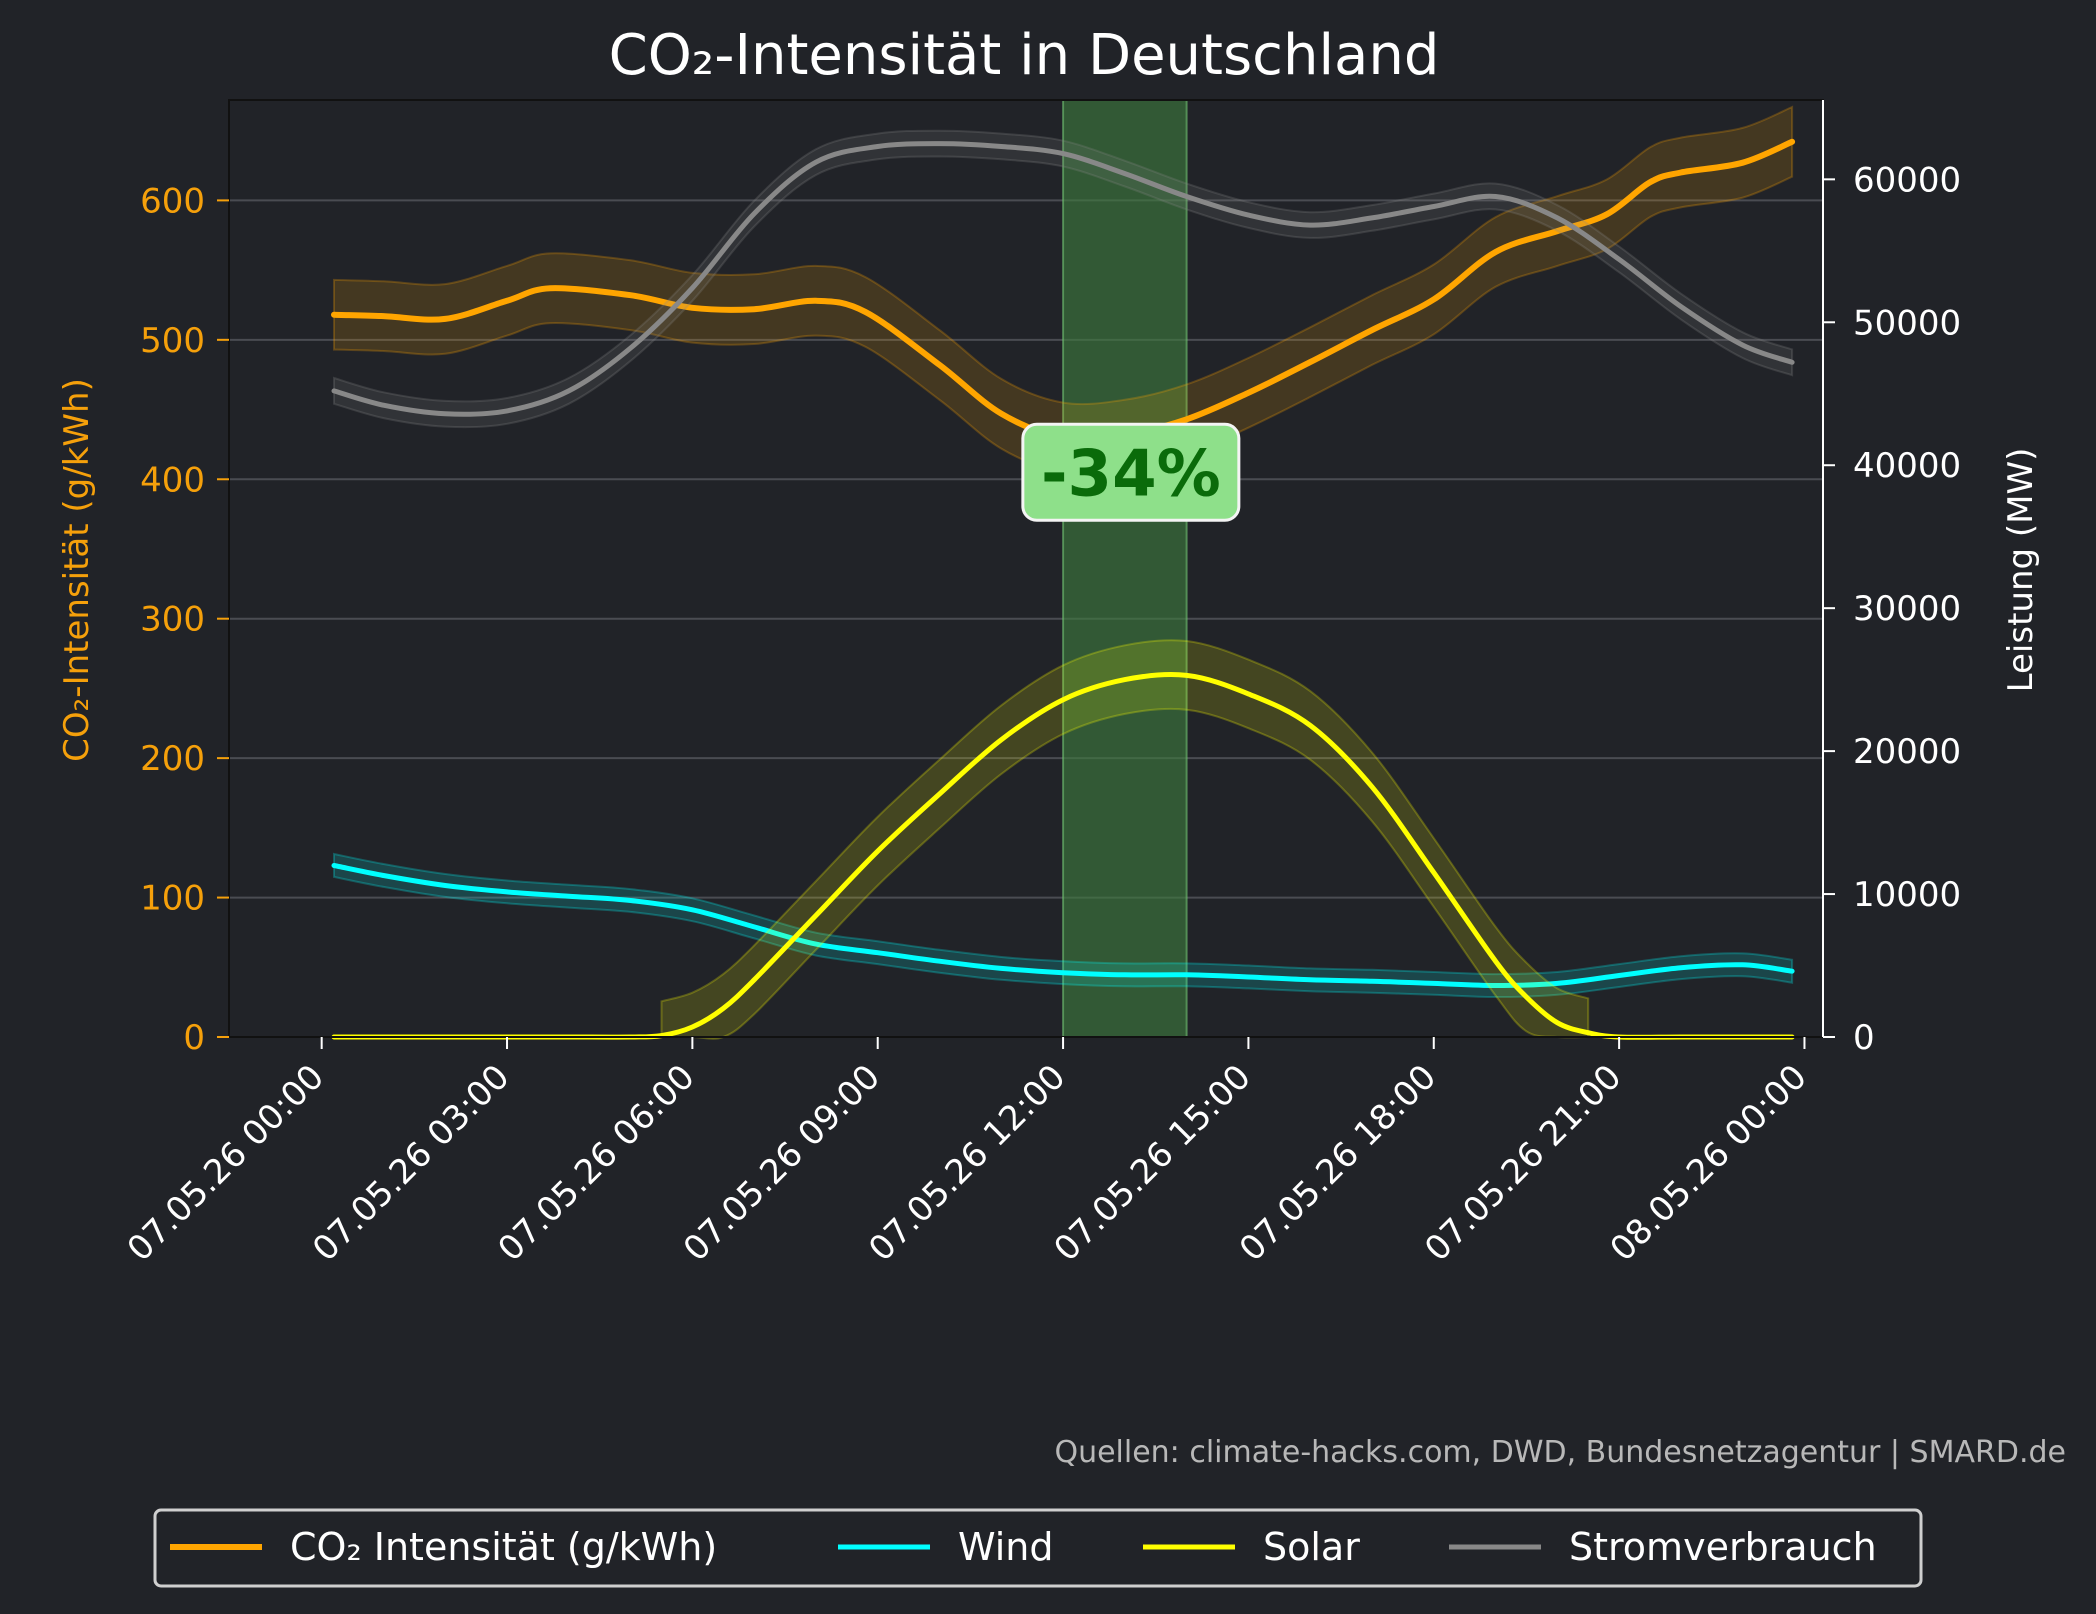 This screenshot has height=1614, width=2096. What do you see at coordinates (1709, 1163) in the screenshot?
I see `x-tick-label: 08.05.26 00:00` at bounding box center [1709, 1163].